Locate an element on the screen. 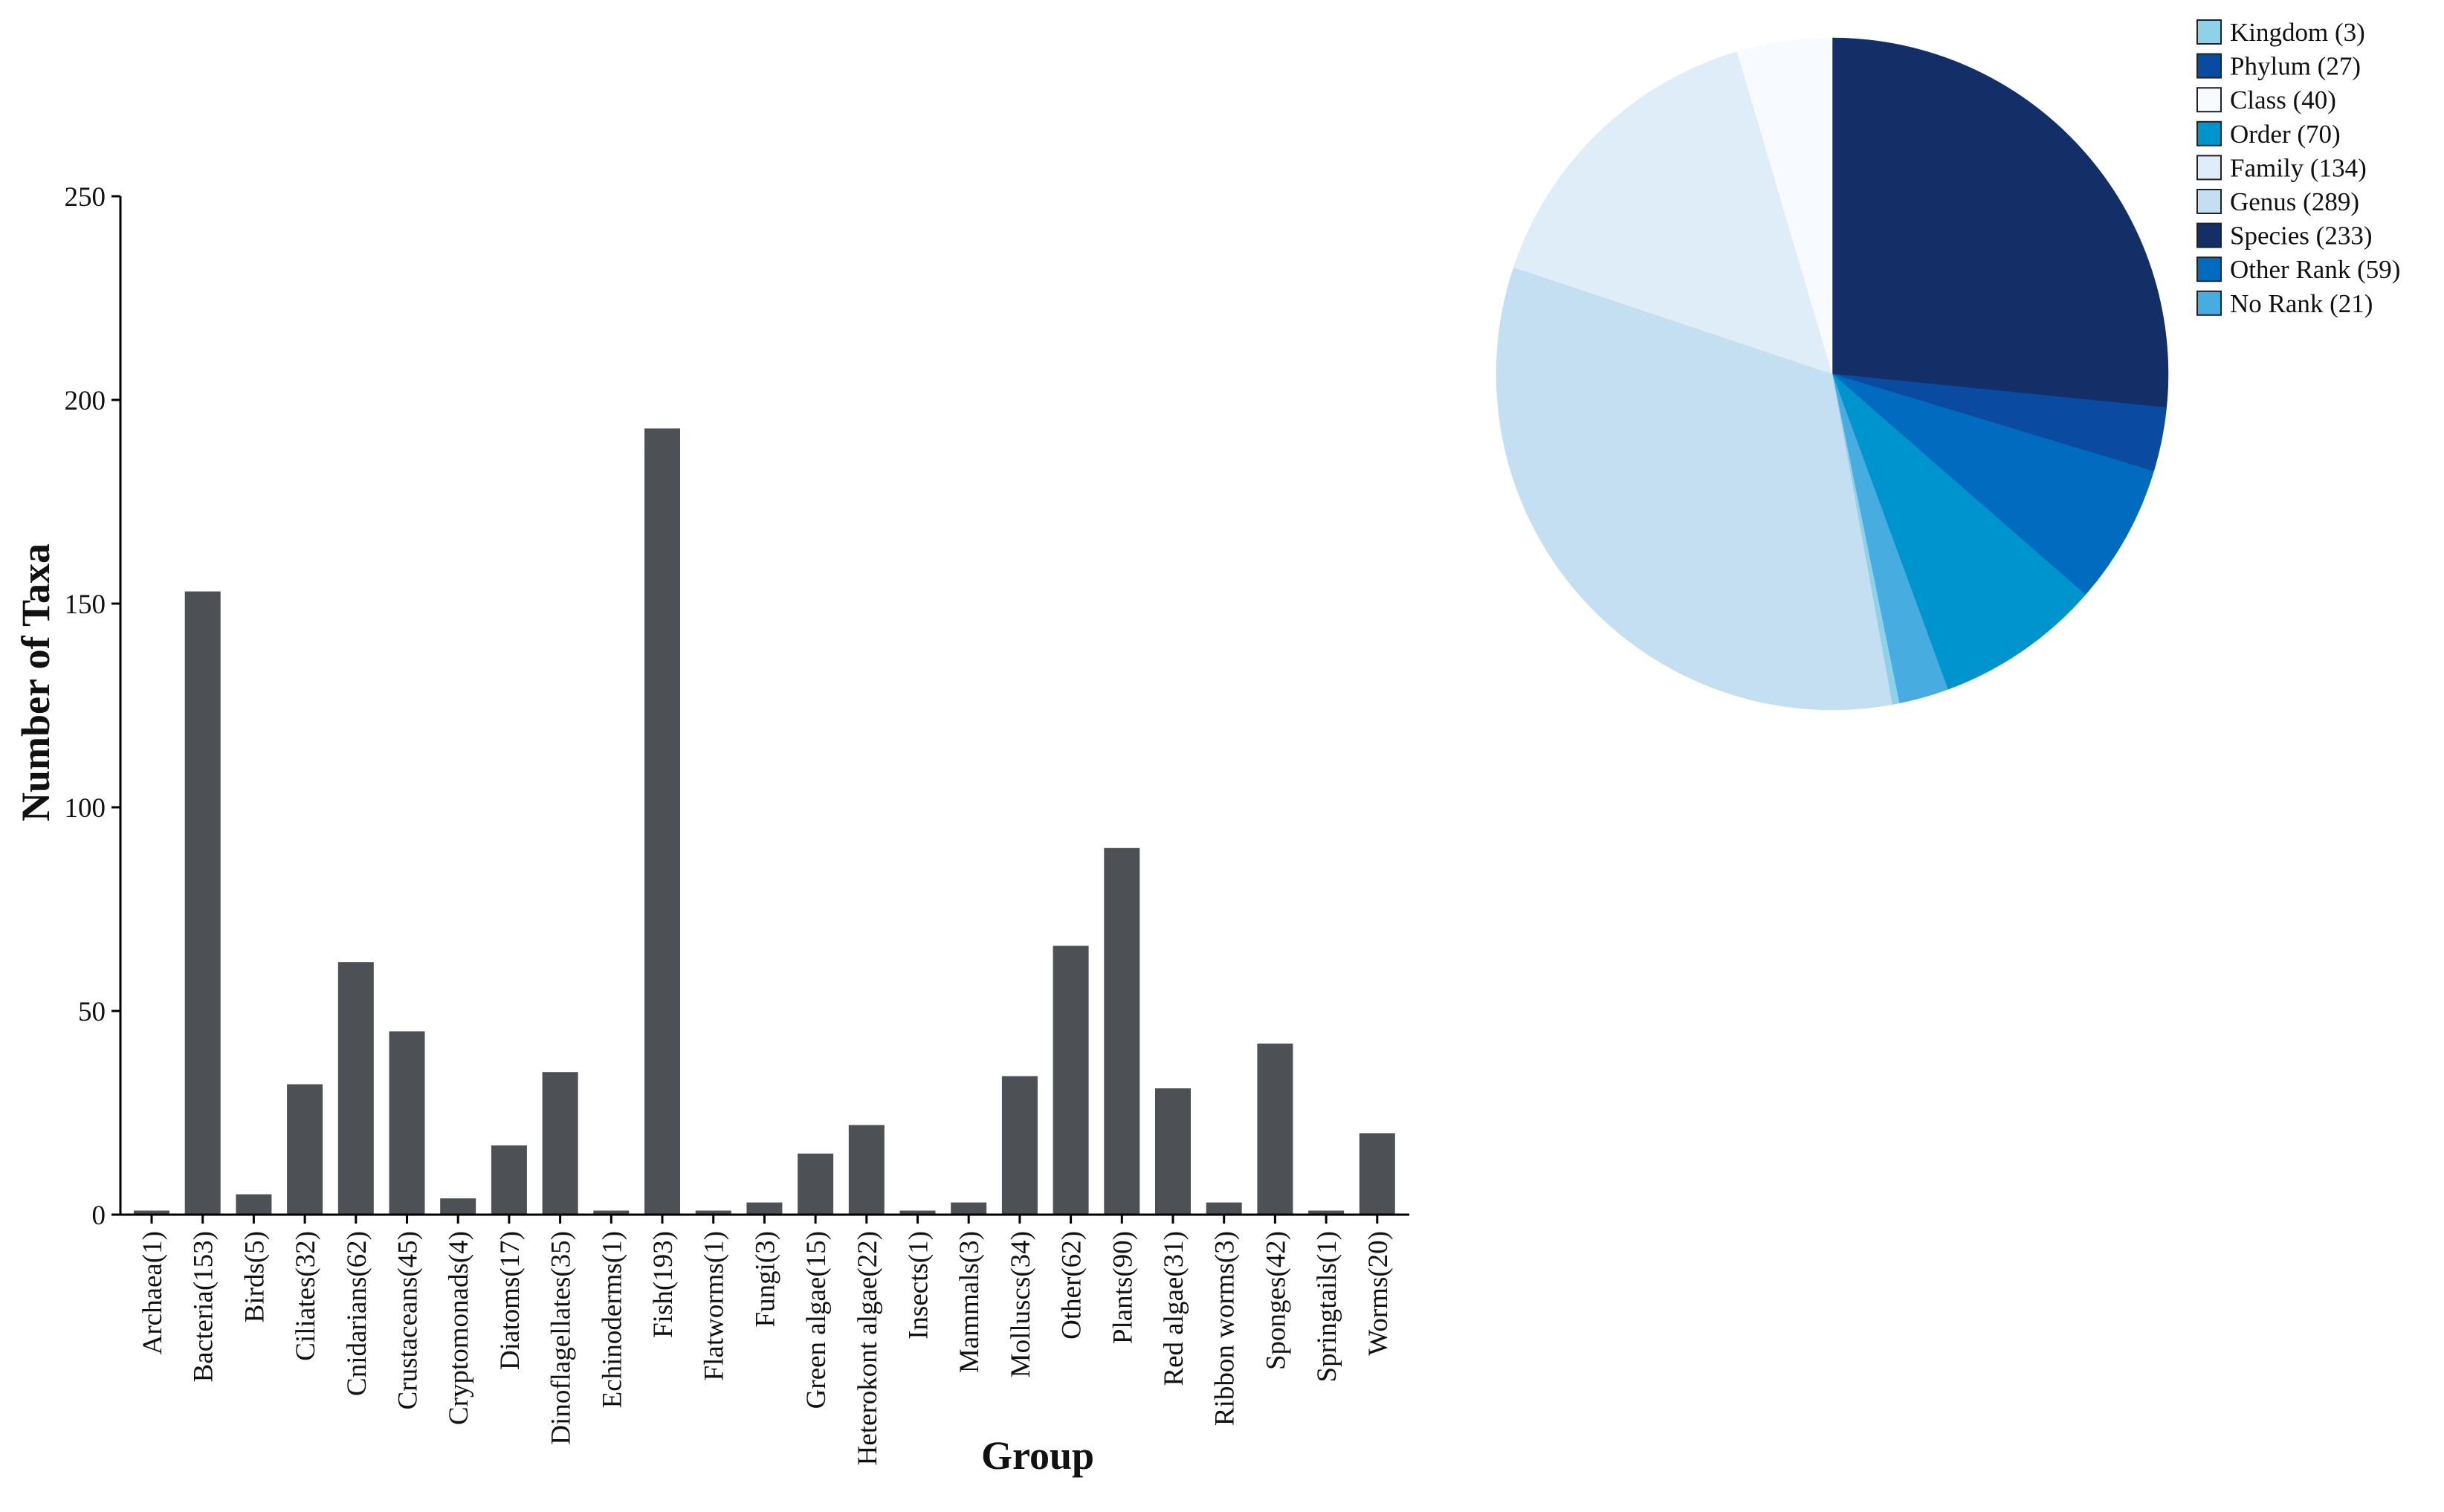  legend-label: No Rank (21) is located at coordinates (2301, 304).